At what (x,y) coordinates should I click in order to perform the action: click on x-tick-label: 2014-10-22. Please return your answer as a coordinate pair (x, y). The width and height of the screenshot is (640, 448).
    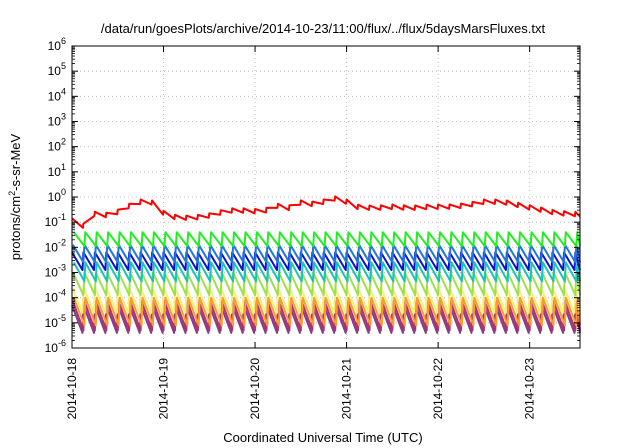
    Looking at the image, I should click on (438, 389).